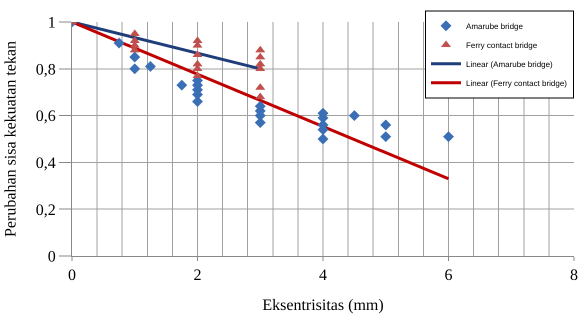  I want to click on x-tick-label: 0, so click(72, 275).